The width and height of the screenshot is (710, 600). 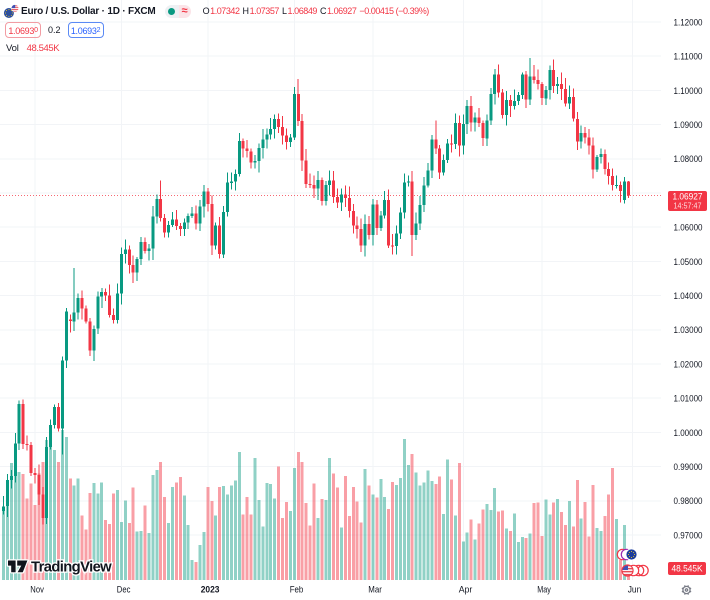 What do you see at coordinates (688, 206) in the screenshot?
I see `svg-text: 14:57:47` at bounding box center [688, 206].